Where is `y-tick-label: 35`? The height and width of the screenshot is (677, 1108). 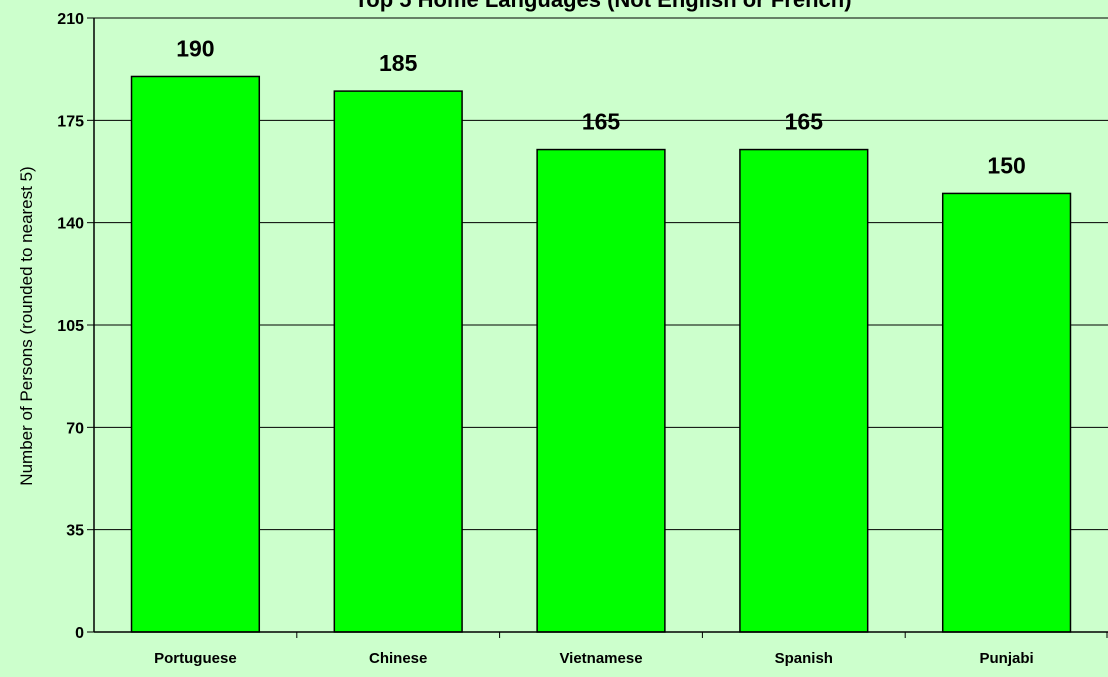
y-tick-label: 35 is located at coordinates (75, 531).